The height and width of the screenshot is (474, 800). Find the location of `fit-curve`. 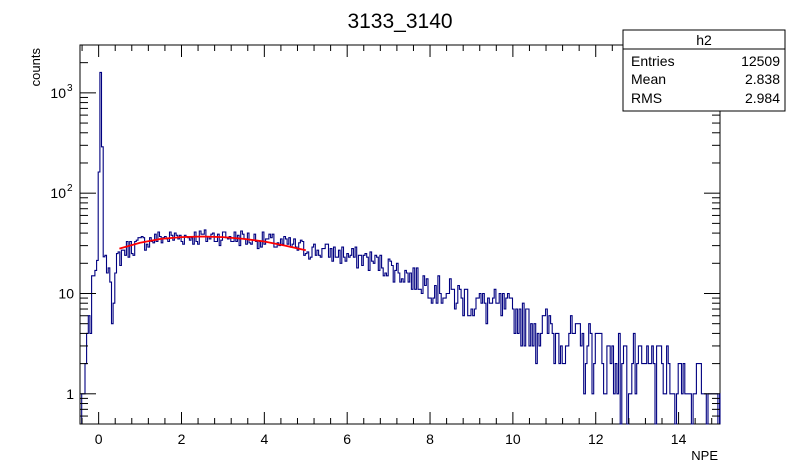

fit-curve is located at coordinates (212, 243).